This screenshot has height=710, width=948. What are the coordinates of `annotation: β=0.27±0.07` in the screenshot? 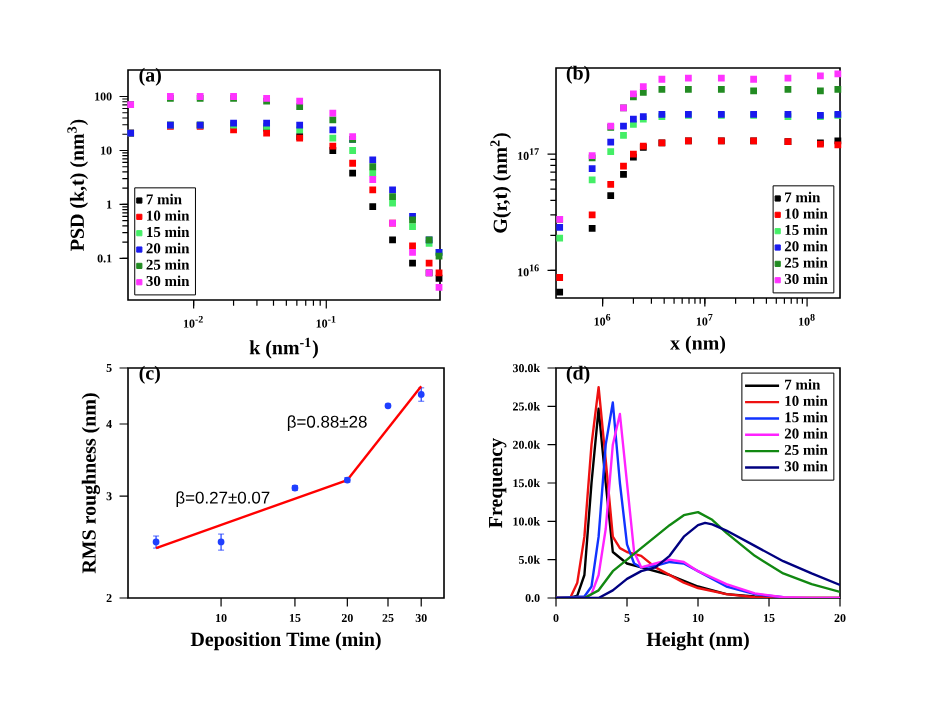 It's located at (223, 499).